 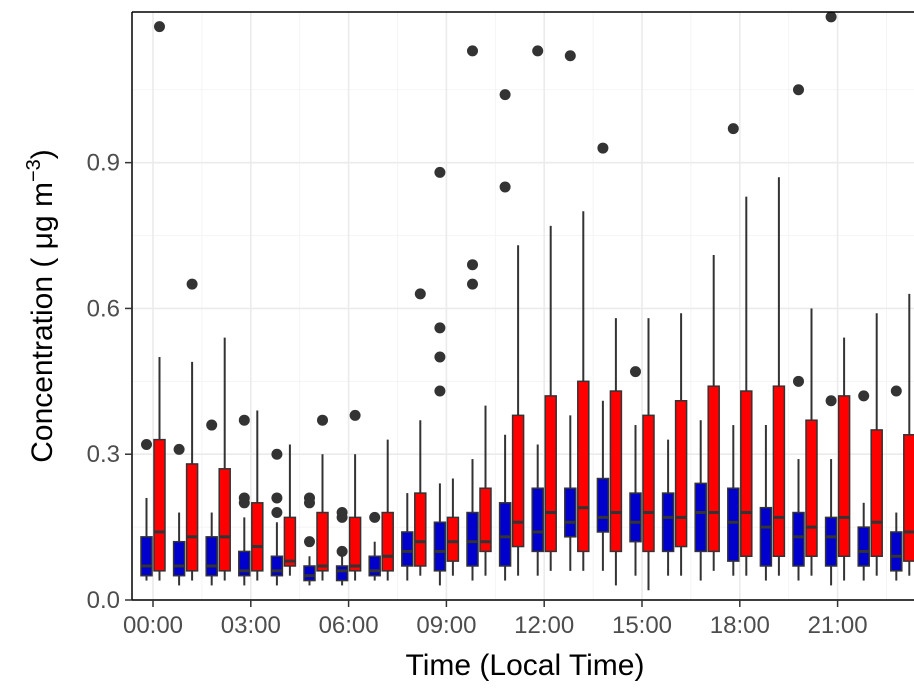 What do you see at coordinates (103, 163) in the screenshot?
I see `y-tick-label: 0.9` at bounding box center [103, 163].